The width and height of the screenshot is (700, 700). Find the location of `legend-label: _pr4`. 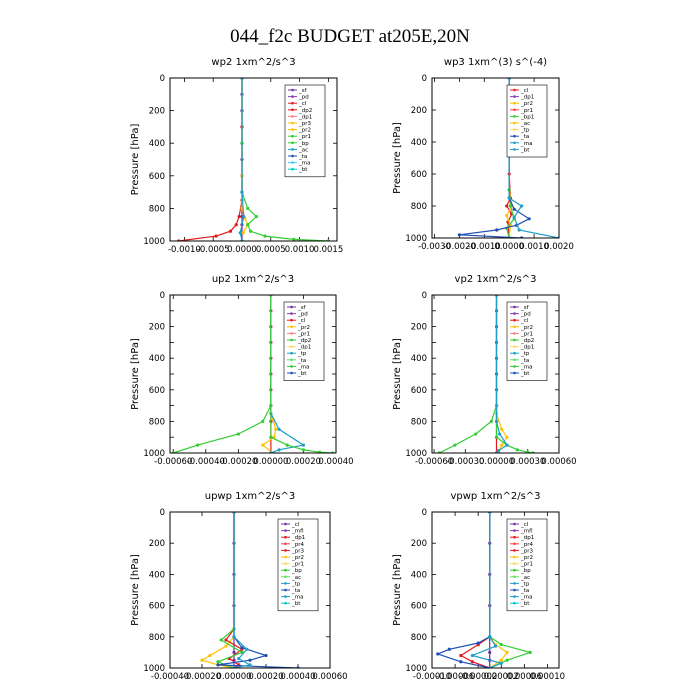

legend-label: _pr4 is located at coordinates (527, 545).